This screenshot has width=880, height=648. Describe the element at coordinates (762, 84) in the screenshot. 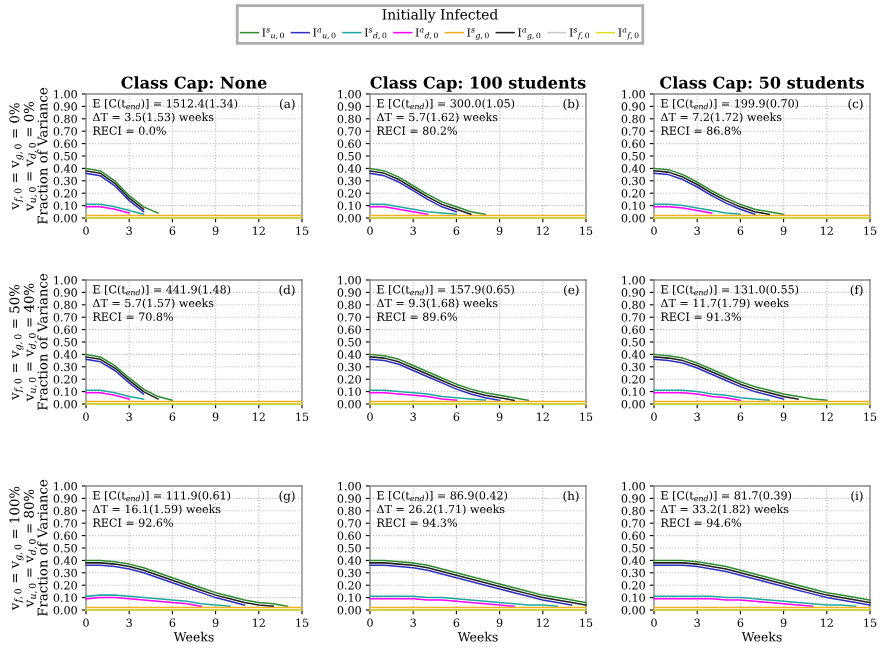

I see `chart-title: Class Cap: 50 students` at that location.